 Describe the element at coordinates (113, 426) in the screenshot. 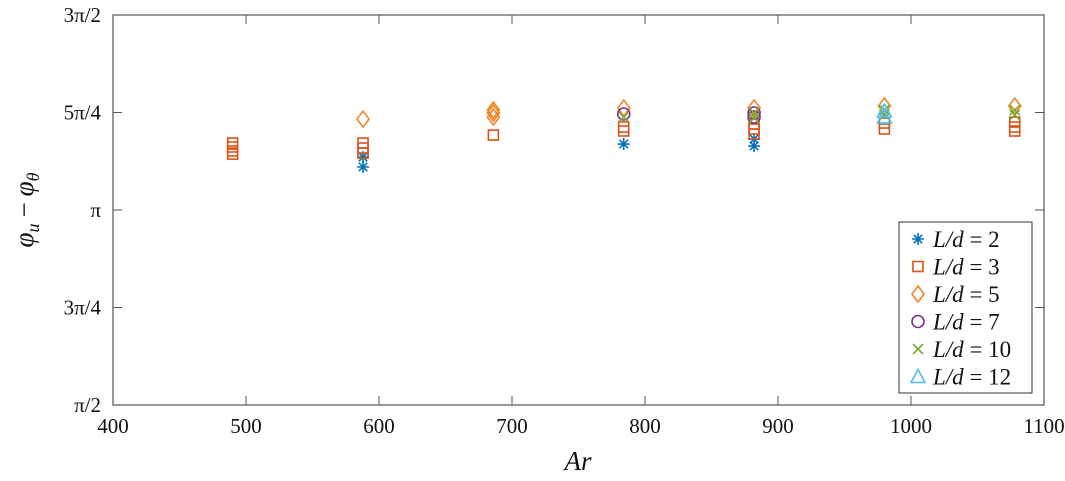

I see `x-tick-label: 400` at that location.